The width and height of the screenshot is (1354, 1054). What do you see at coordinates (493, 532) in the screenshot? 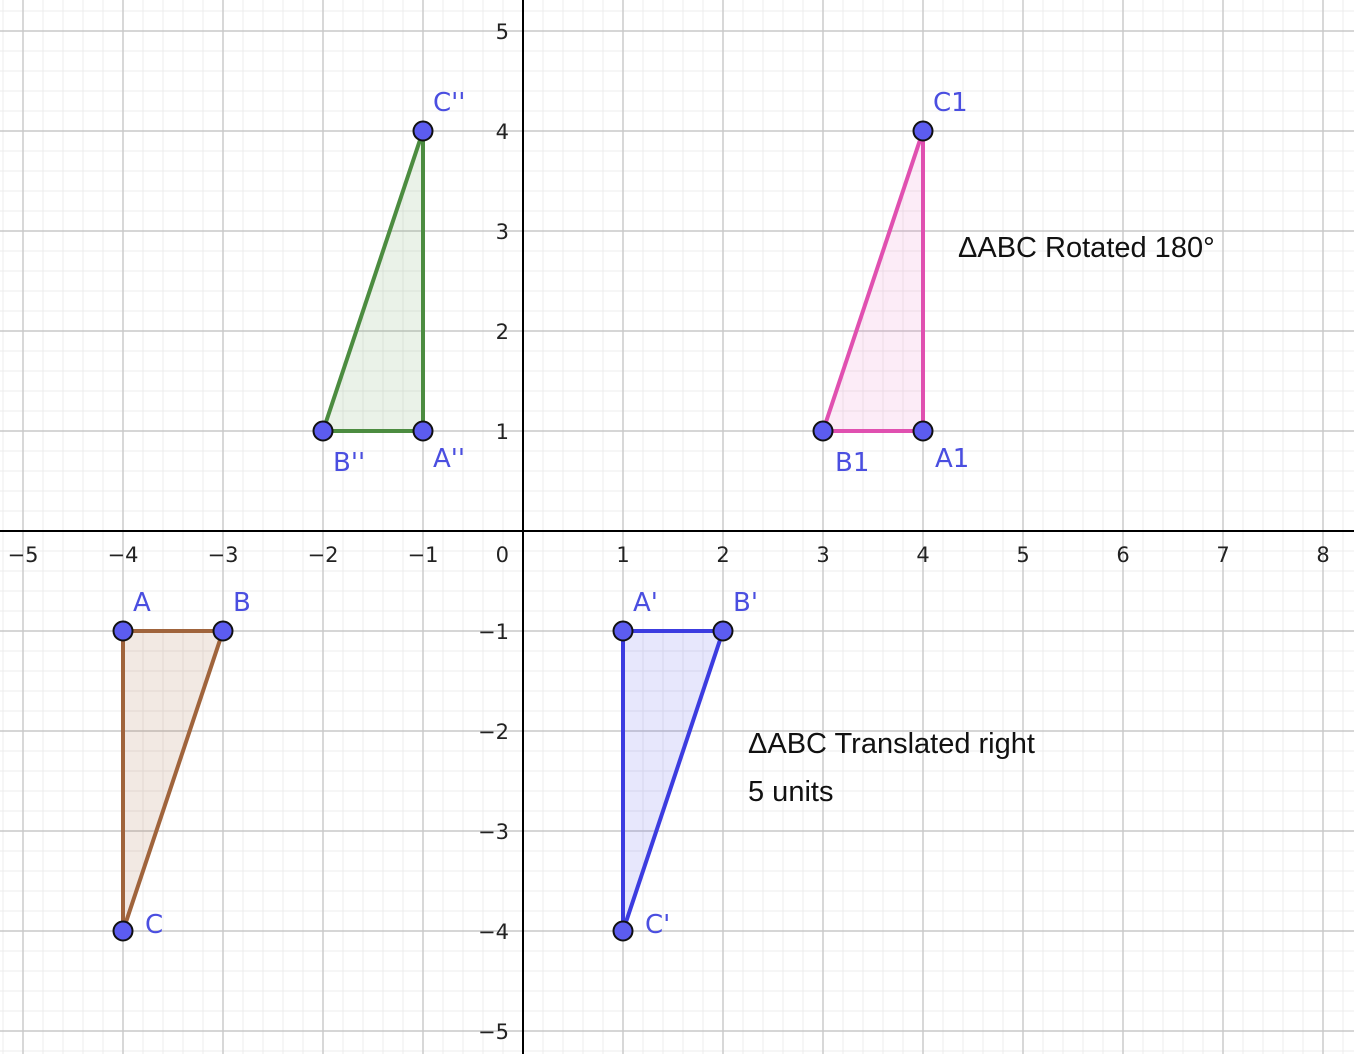
I see `y-tick-labels: 5 4 3 2 1 −1 −2 −3 −4 −5` at bounding box center [493, 532].